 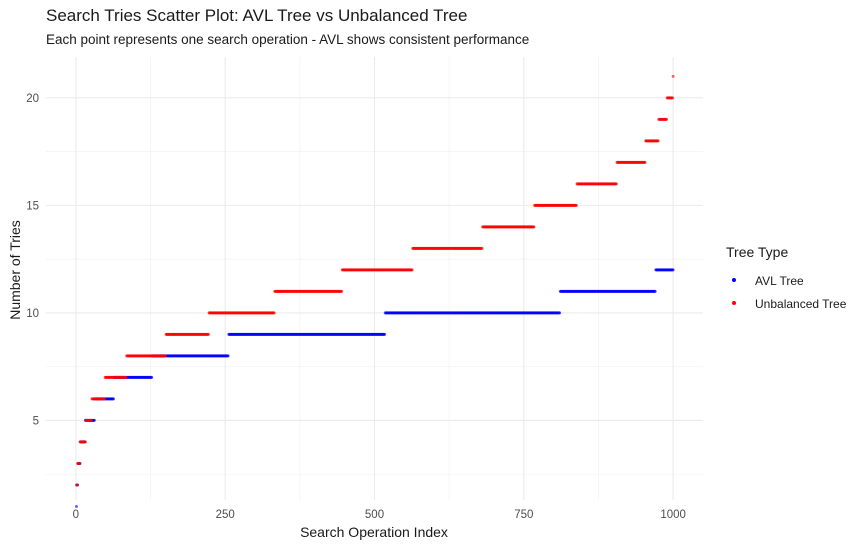 I want to click on legend-dot-avl, so click(x=734, y=280).